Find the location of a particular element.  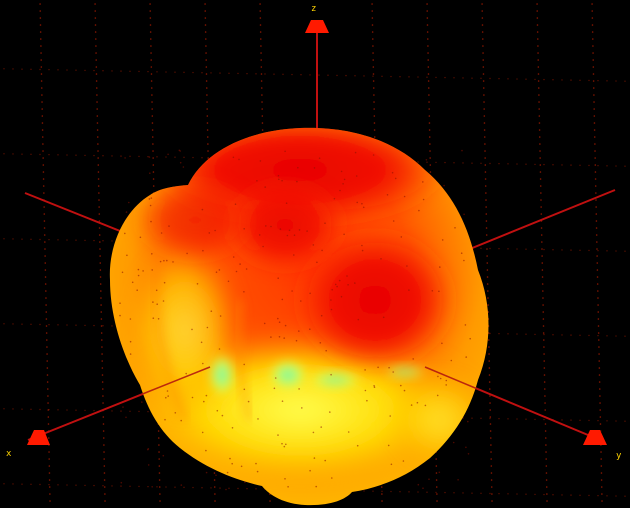

y-axis-arrow: y is located at coordinates (602, 445).